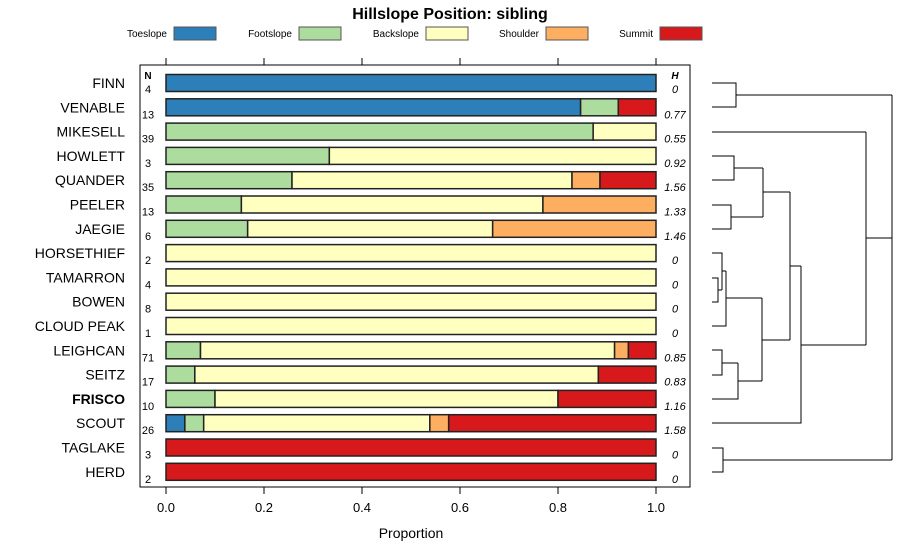 Image resolution: width=900 pixels, height=560 pixels. What do you see at coordinates (567, 33) in the screenshot?
I see `legend-swatch-shoulder` at bounding box center [567, 33].